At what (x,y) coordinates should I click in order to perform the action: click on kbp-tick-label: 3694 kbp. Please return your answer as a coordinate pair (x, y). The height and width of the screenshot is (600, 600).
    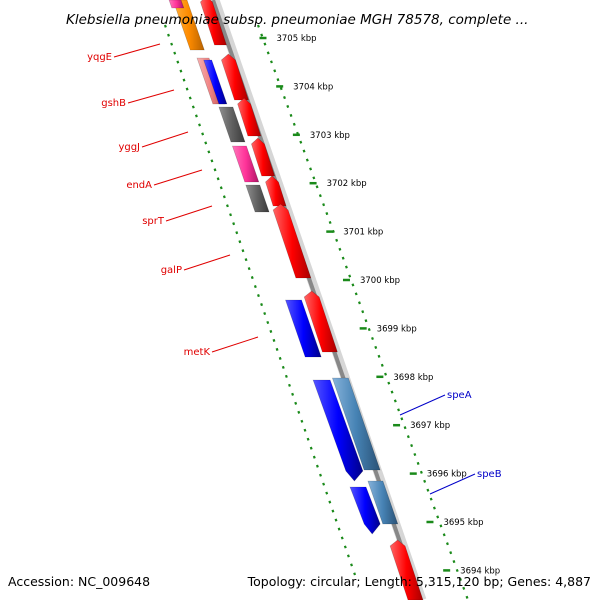
    Looking at the image, I should click on (480, 571).